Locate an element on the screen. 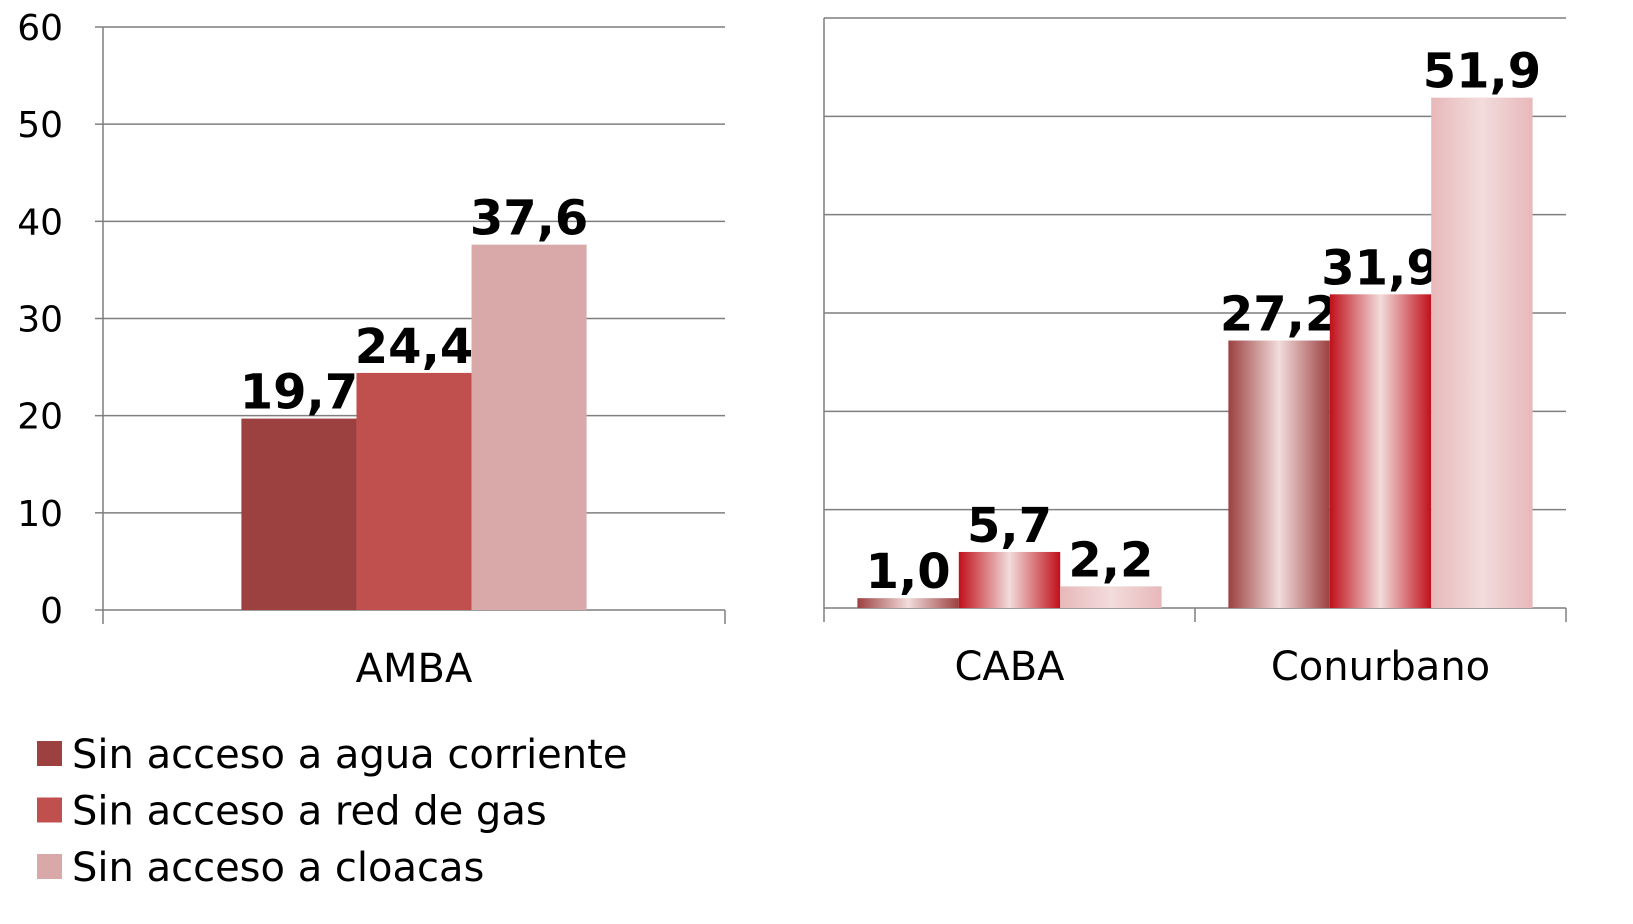 This screenshot has height=924, width=1633. x-tick-label: CABA is located at coordinates (1009, 667).